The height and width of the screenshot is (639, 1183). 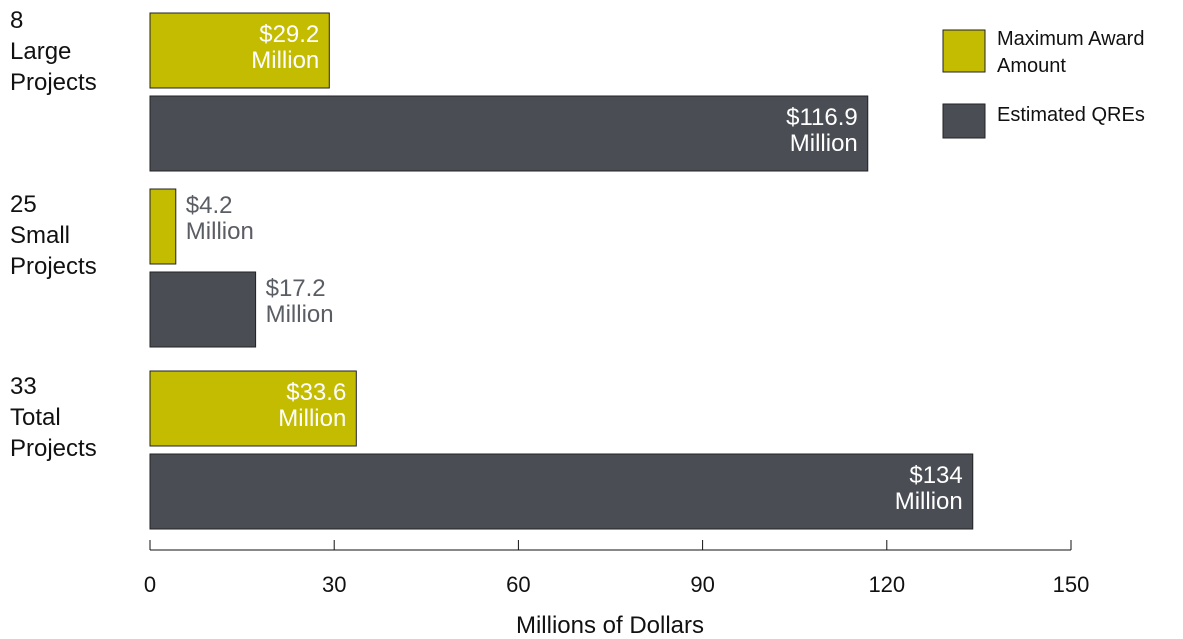 I want to click on legend-label: Estimated QREs, so click(x=1071, y=115).